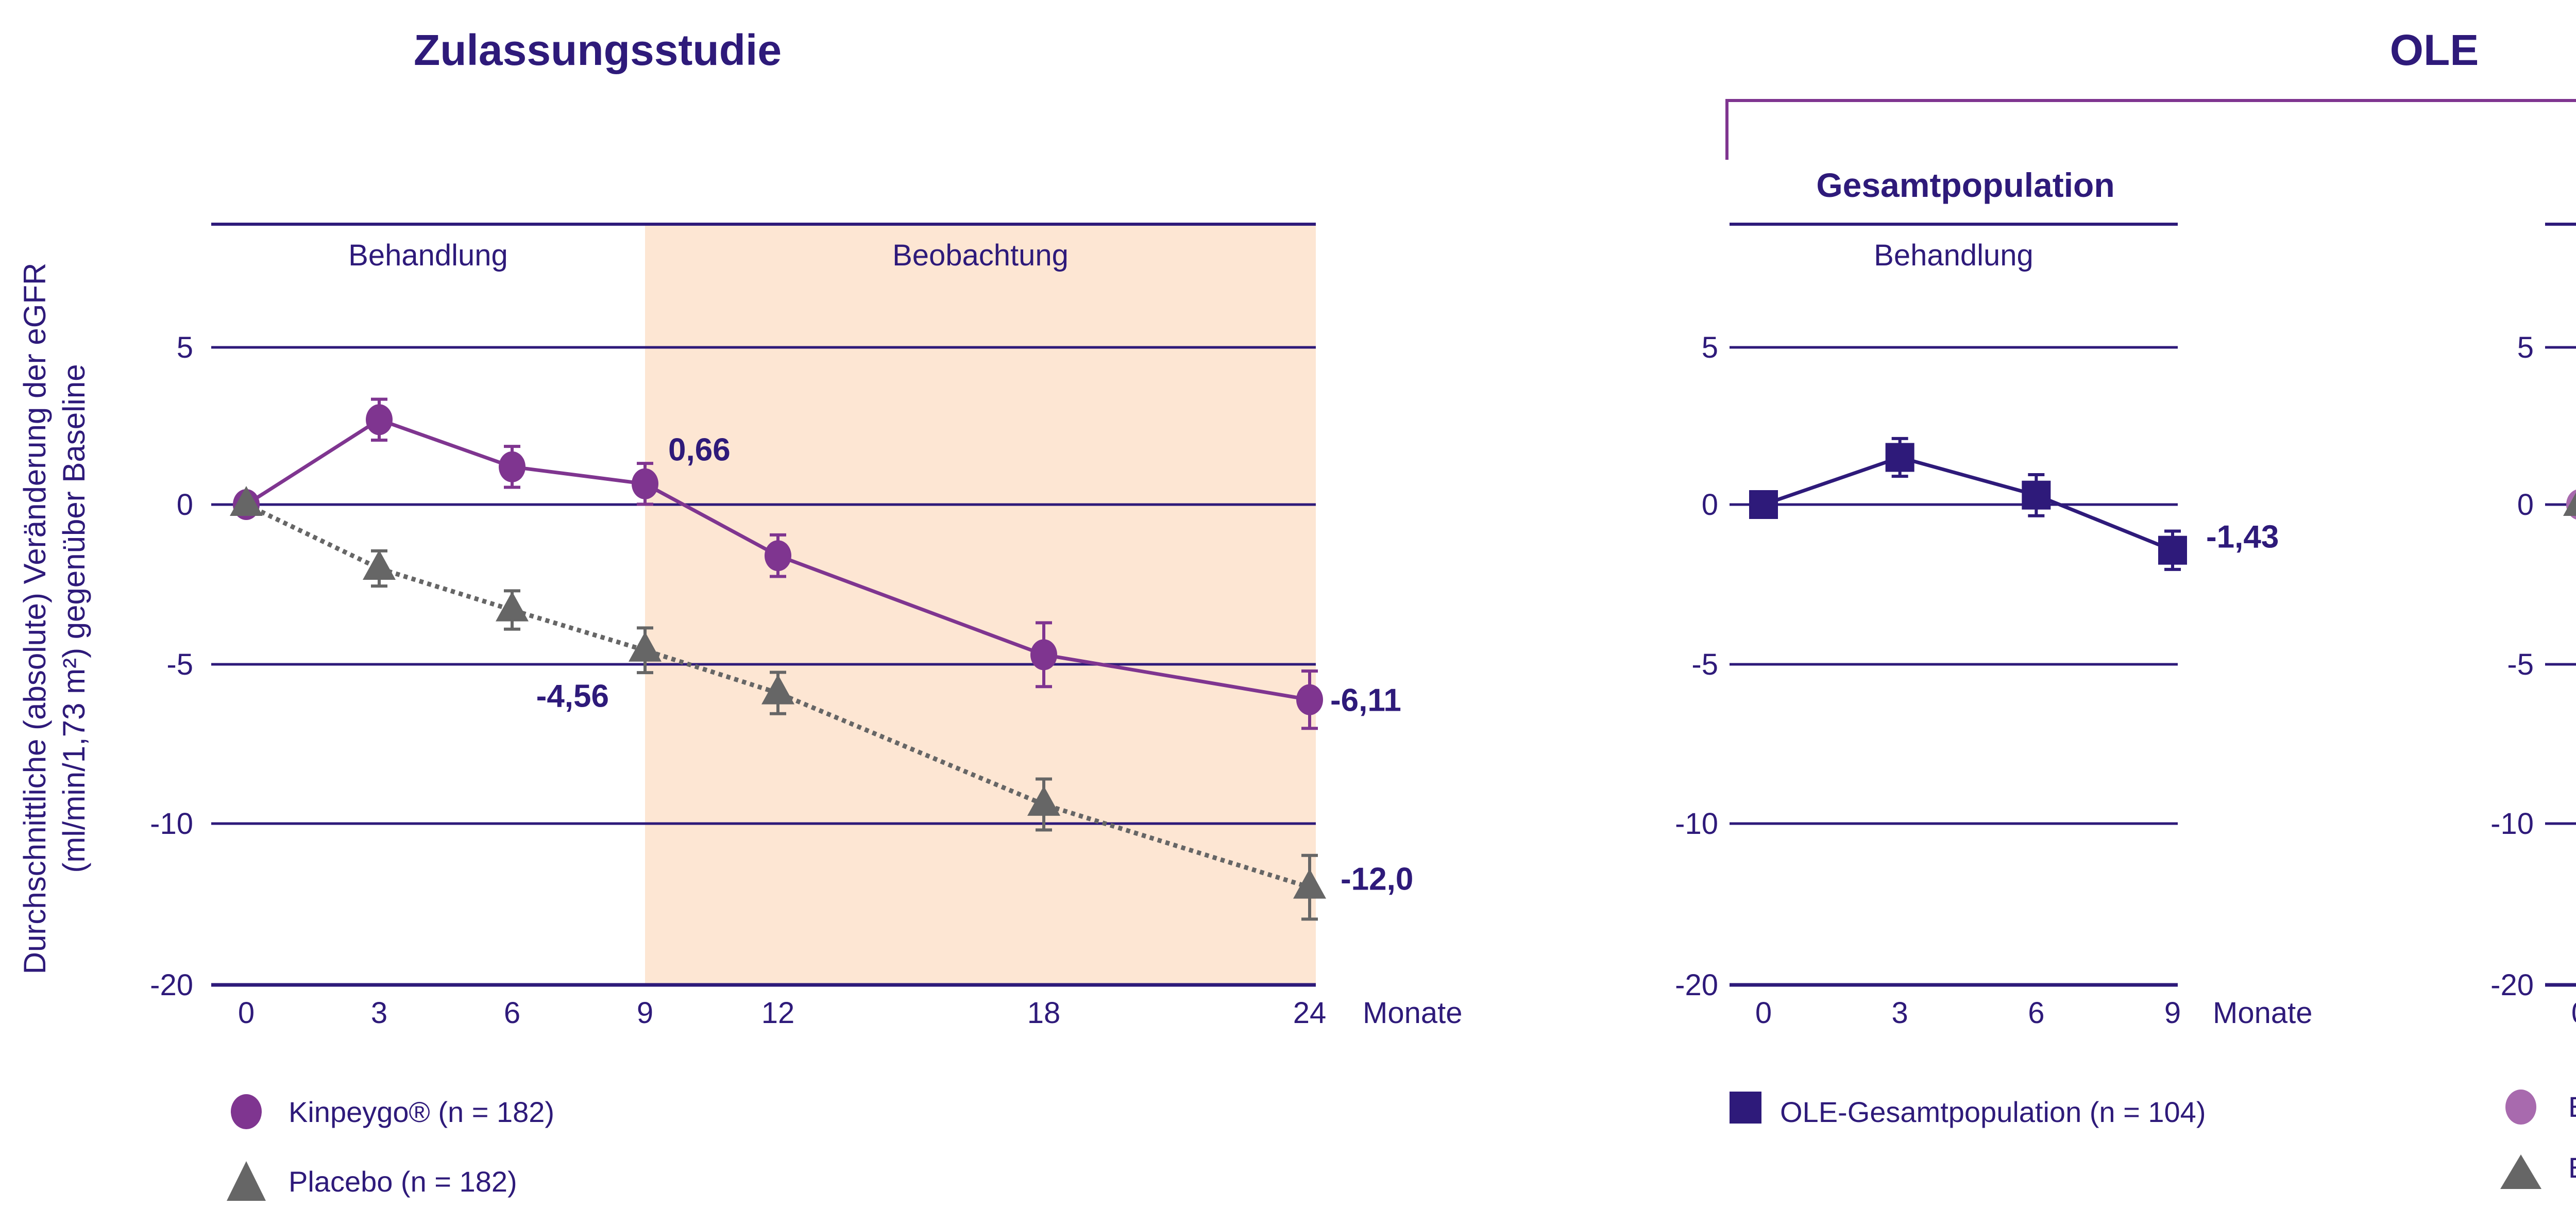 The width and height of the screenshot is (2576, 1223). Describe the element at coordinates (390, 1147) in the screenshot. I see `legend-zulassung: Kinpeygo® (n = 182) Placebo (n = 182)` at that location.